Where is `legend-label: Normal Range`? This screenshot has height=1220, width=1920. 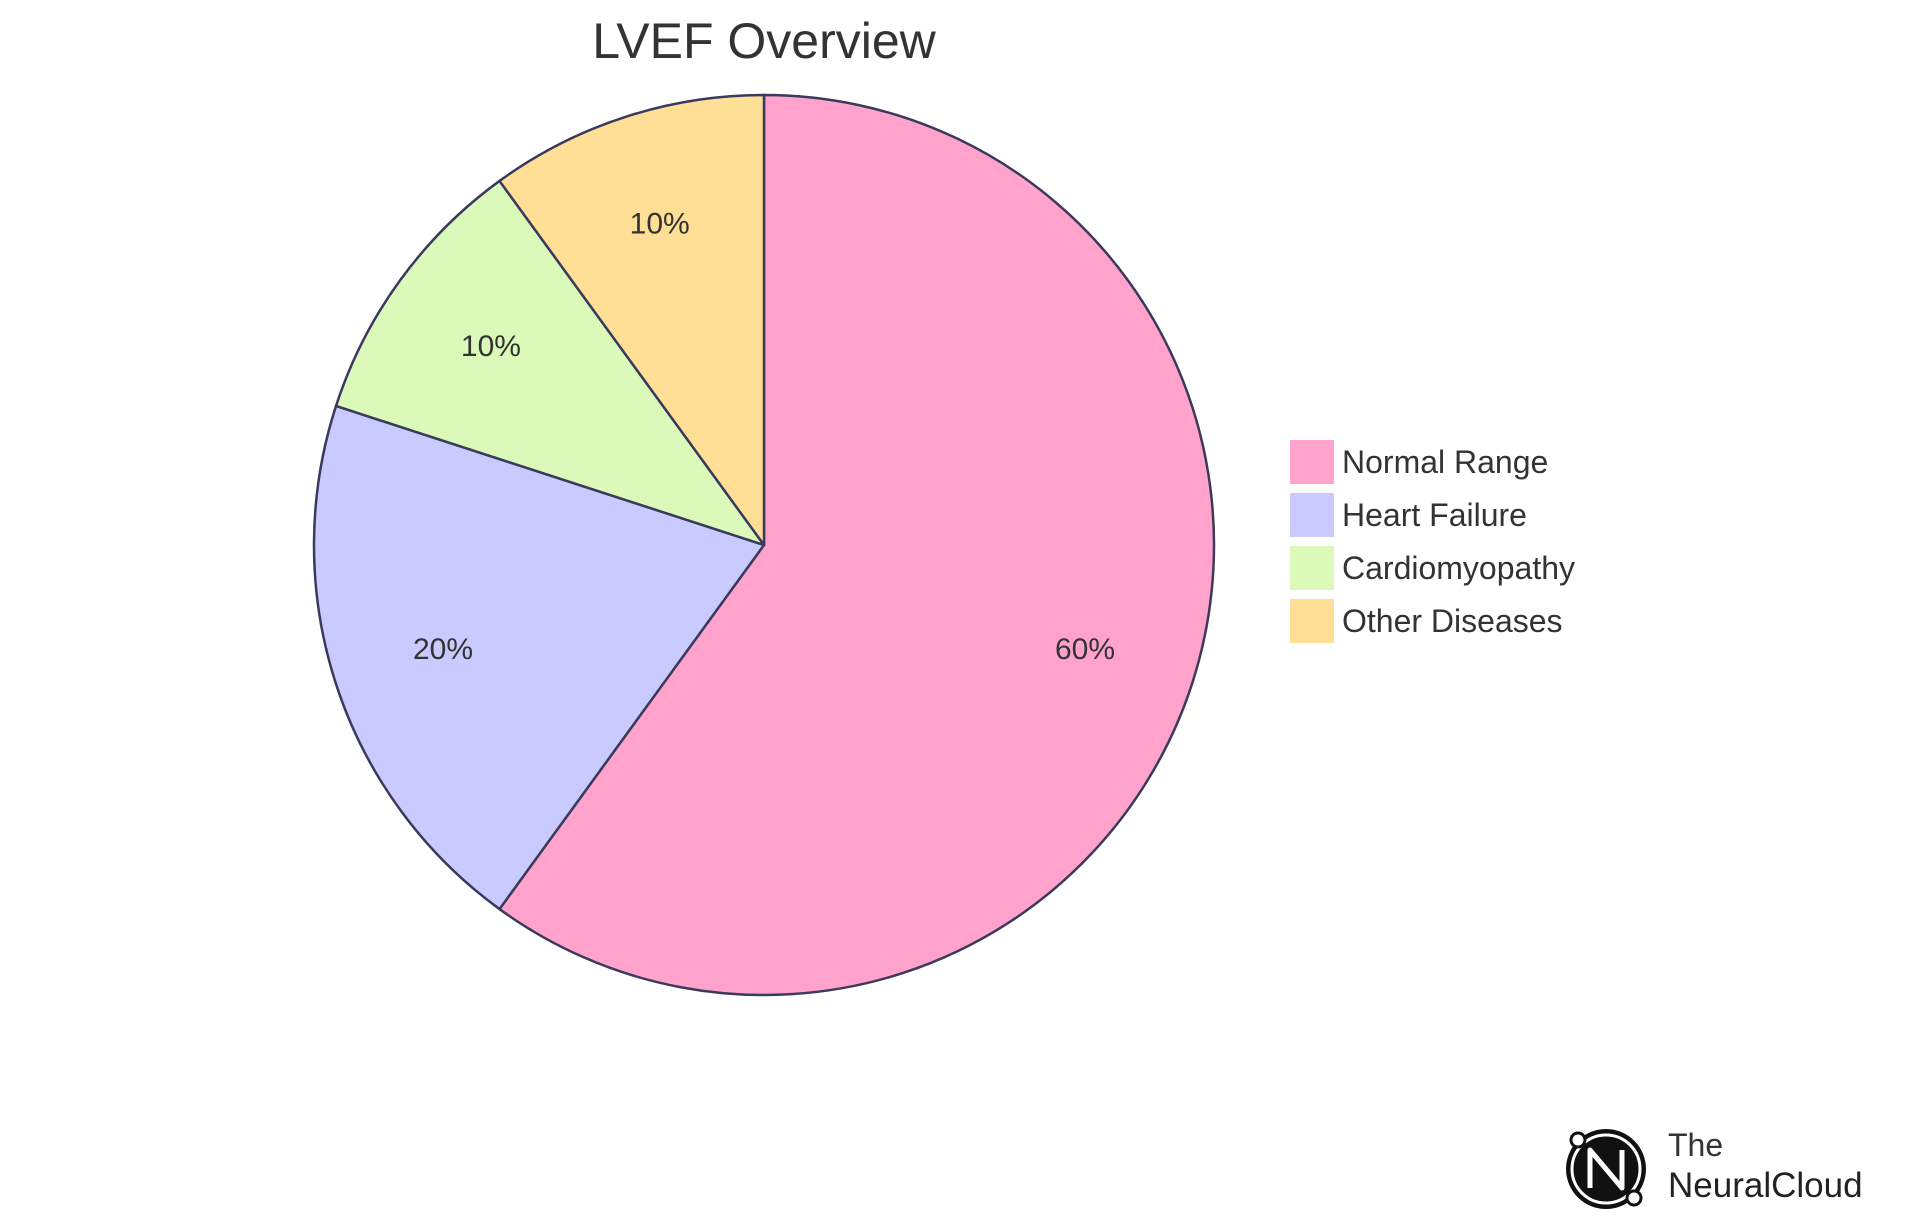 legend-label: Normal Range is located at coordinates (1445, 462).